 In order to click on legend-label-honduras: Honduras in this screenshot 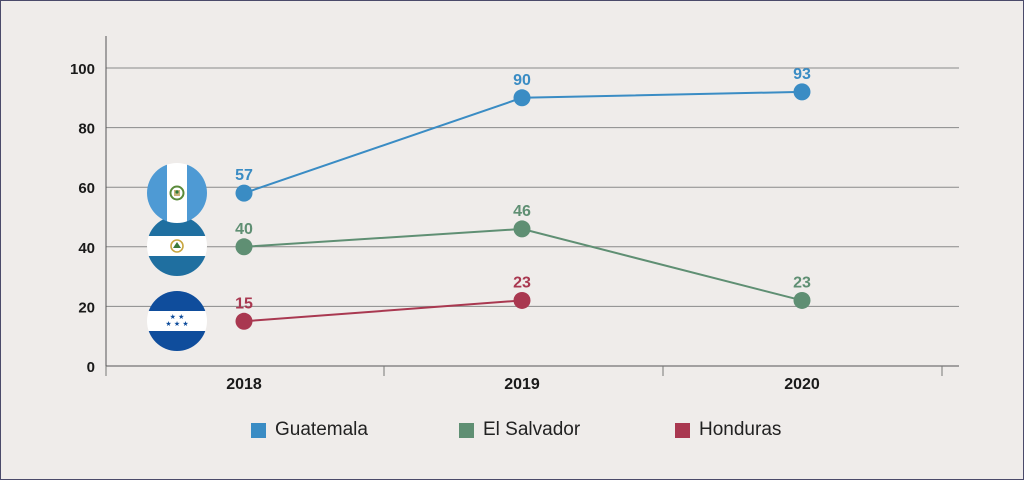, I will do `click(740, 429)`.